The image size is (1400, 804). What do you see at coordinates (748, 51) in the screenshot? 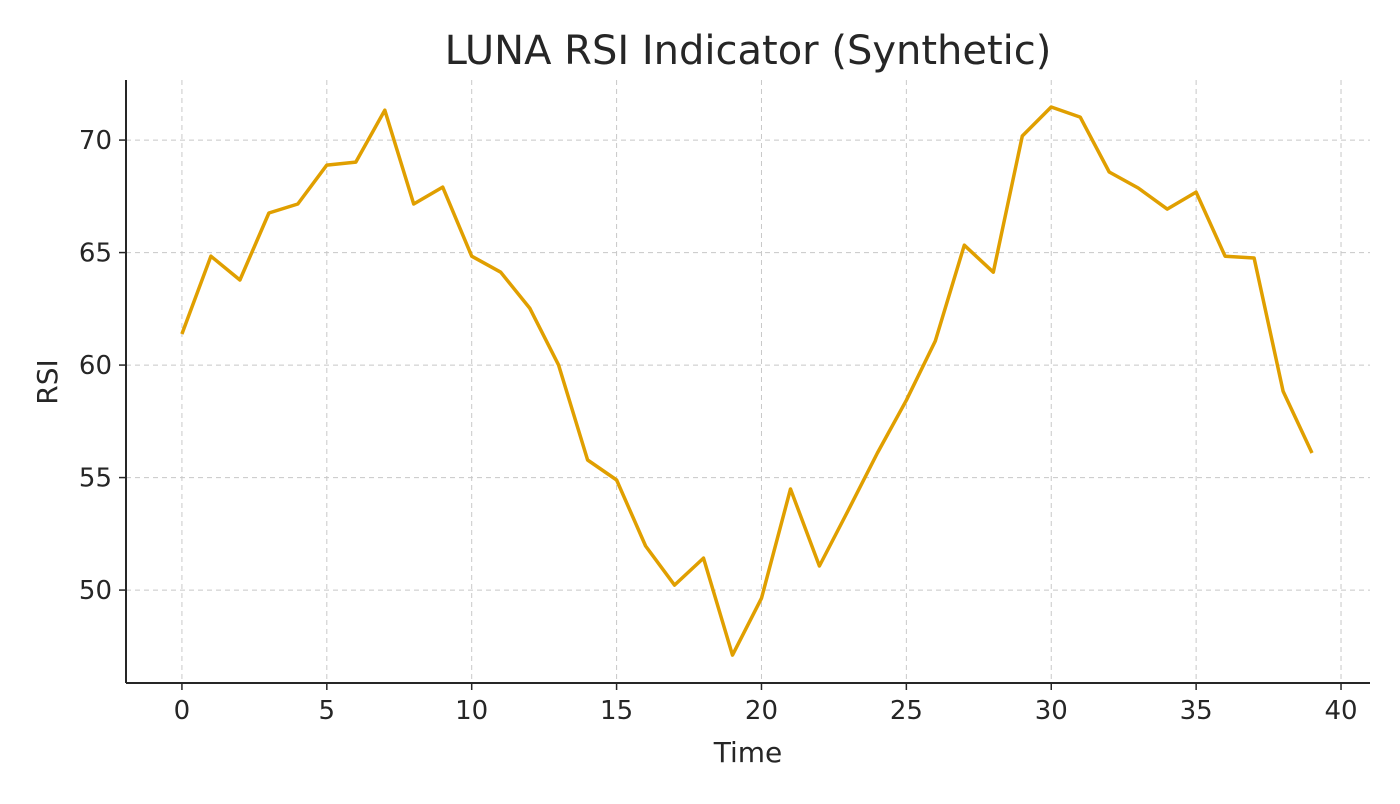
I see `chart-title: LUNA RSI Indicator (Synthetic)` at bounding box center [748, 51].